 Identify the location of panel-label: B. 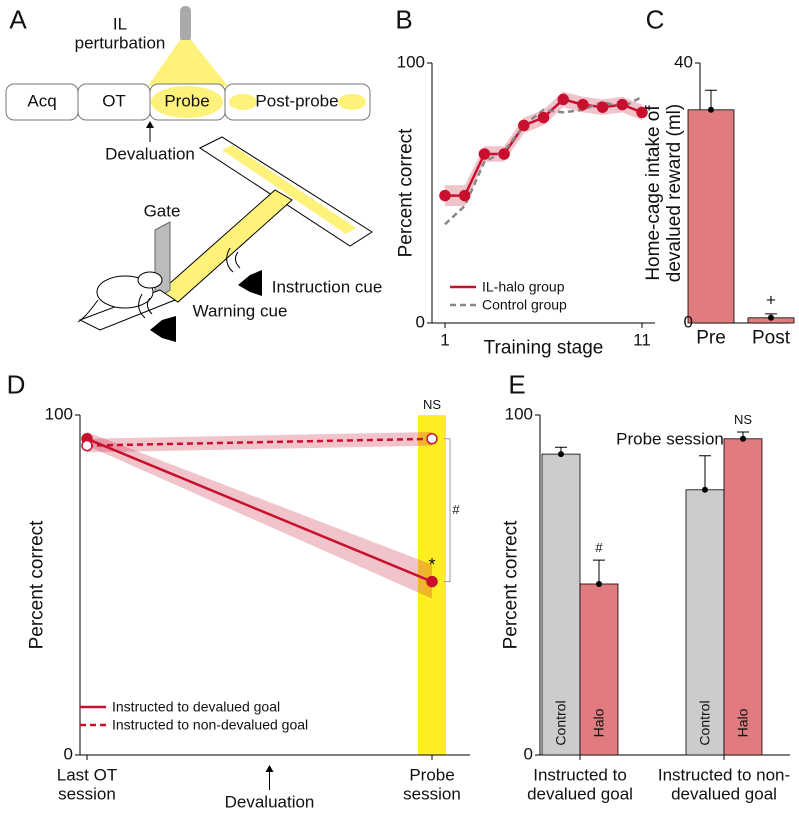
(404, 19).